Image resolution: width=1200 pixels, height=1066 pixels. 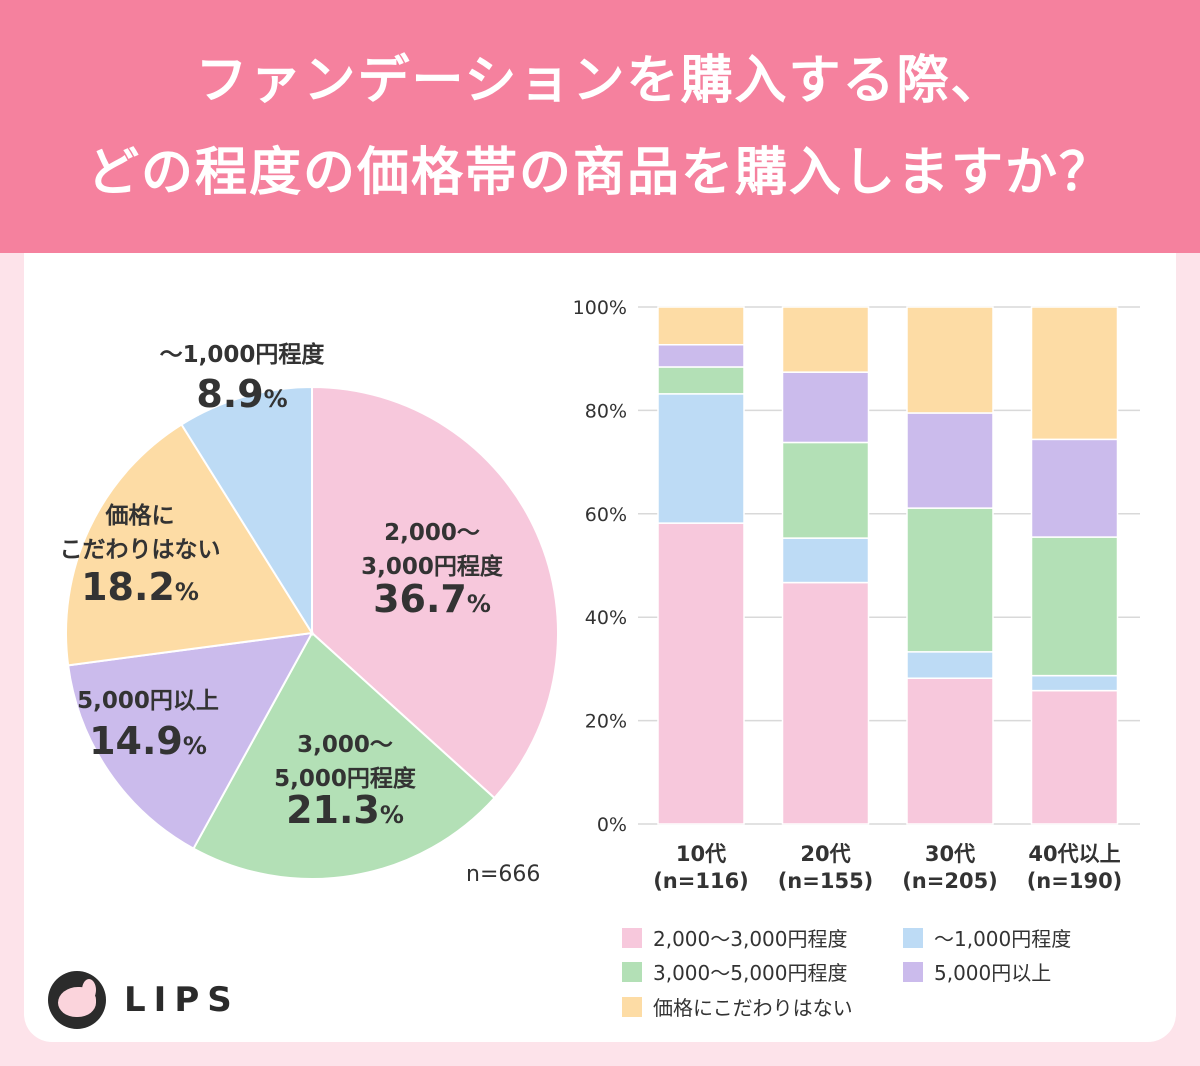 I want to click on x-category-sample: (n=190), so click(x=1075, y=881).